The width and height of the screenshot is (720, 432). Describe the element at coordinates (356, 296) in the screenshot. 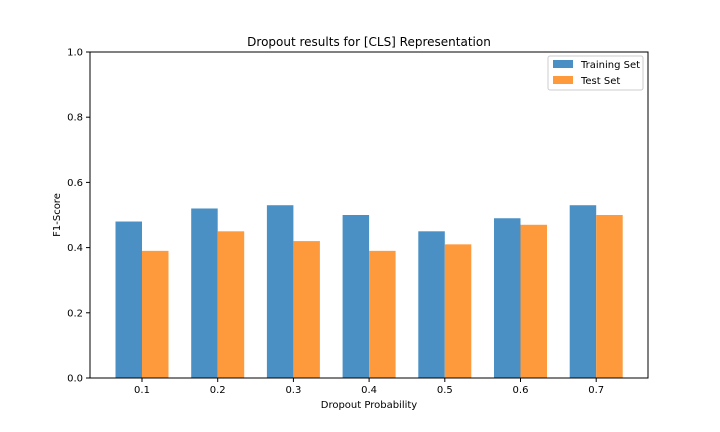

I see `bar-training-set-0.4` at that location.